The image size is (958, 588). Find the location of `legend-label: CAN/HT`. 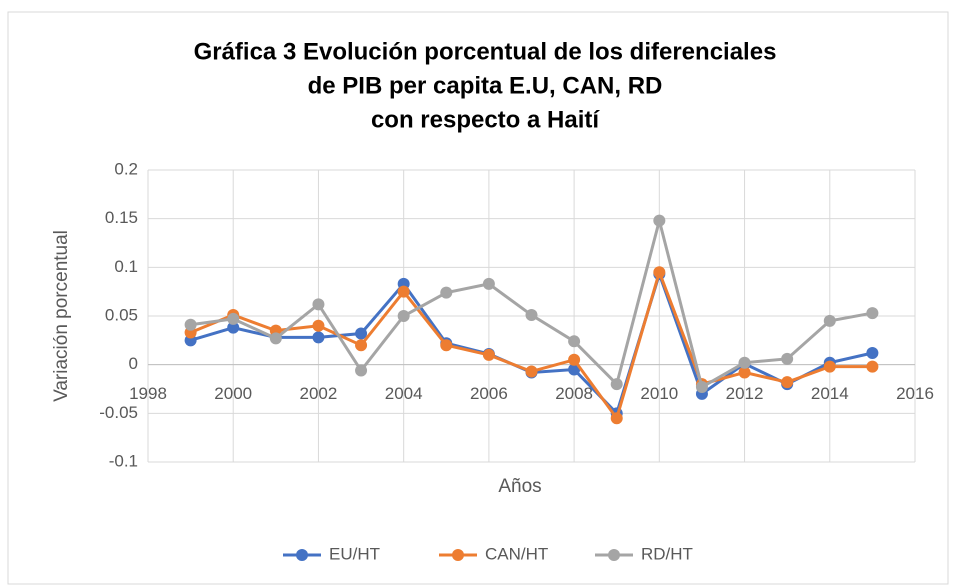

legend-label: CAN/HT is located at coordinates (516, 553).